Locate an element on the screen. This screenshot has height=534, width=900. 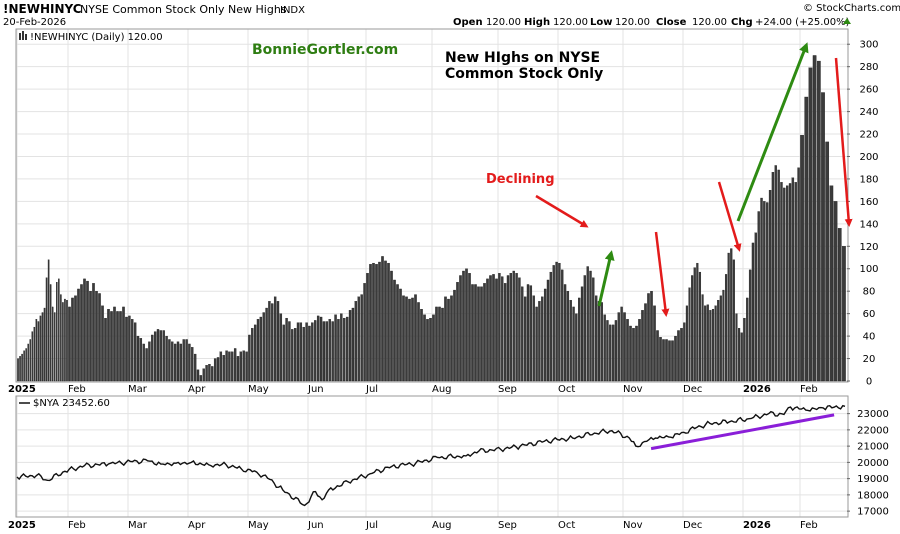
date: 20-Feb-2026 is located at coordinates (34, 22).